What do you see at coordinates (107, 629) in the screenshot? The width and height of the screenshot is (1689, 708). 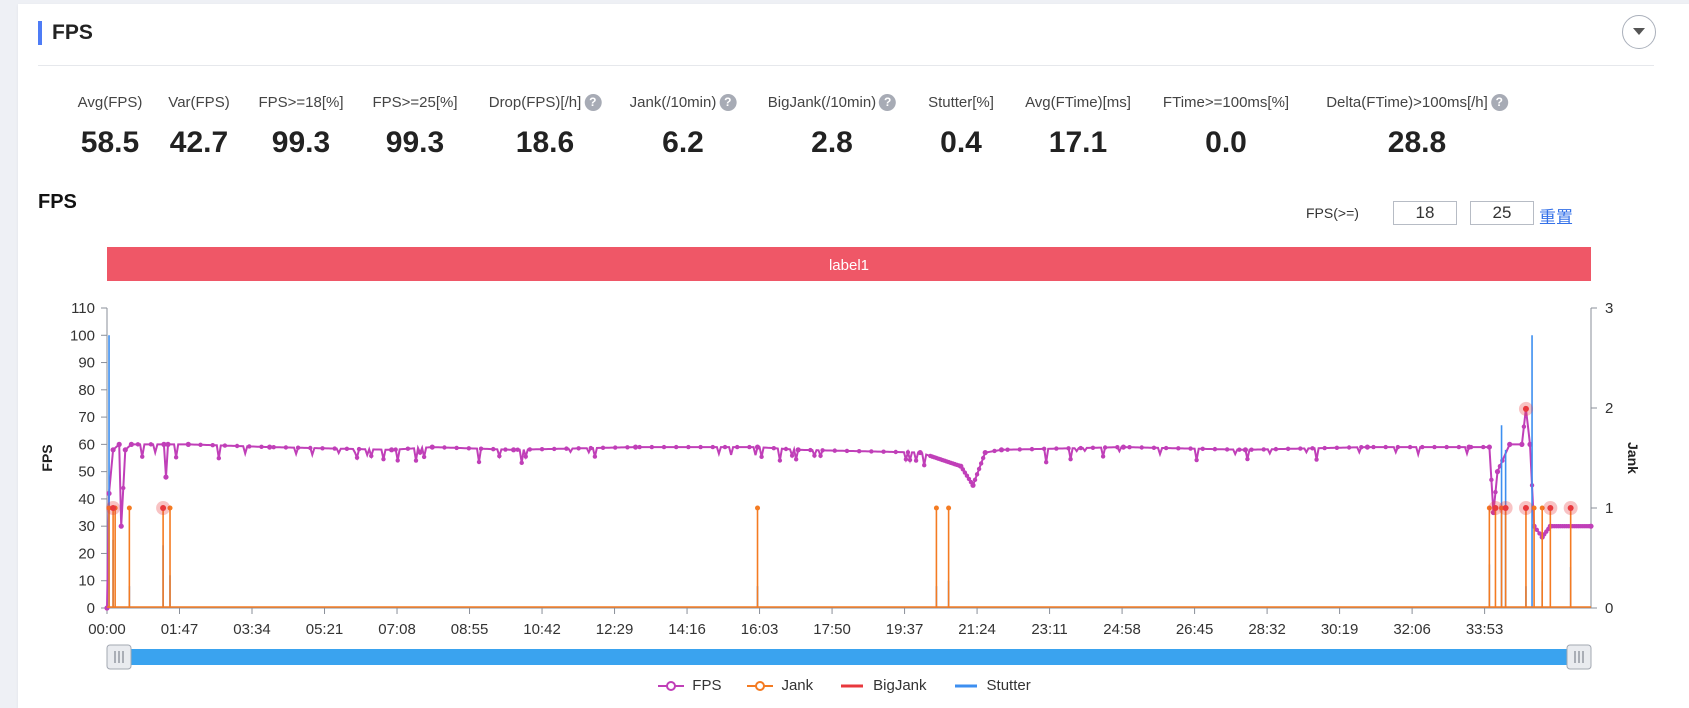 I see `x-tick-label: 00:00` at bounding box center [107, 629].